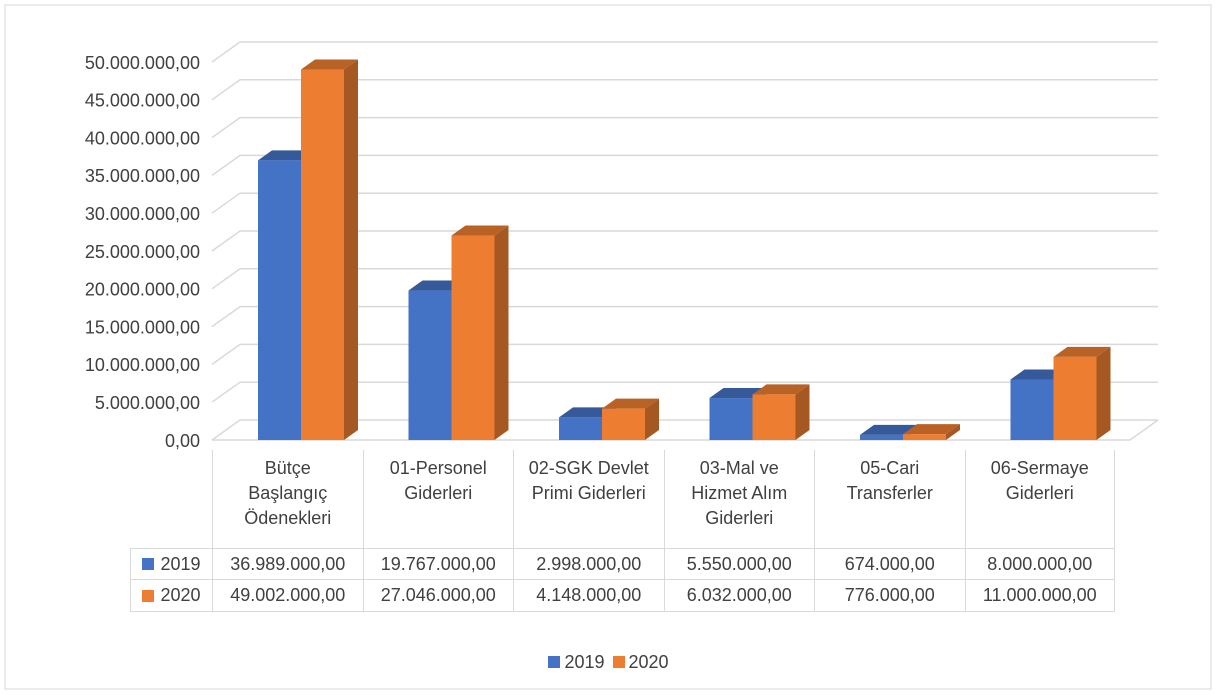 The height and width of the screenshot is (695, 1217). What do you see at coordinates (142, 252) in the screenshot?
I see `y-tick-label: 25.000.000,00` at bounding box center [142, 252].